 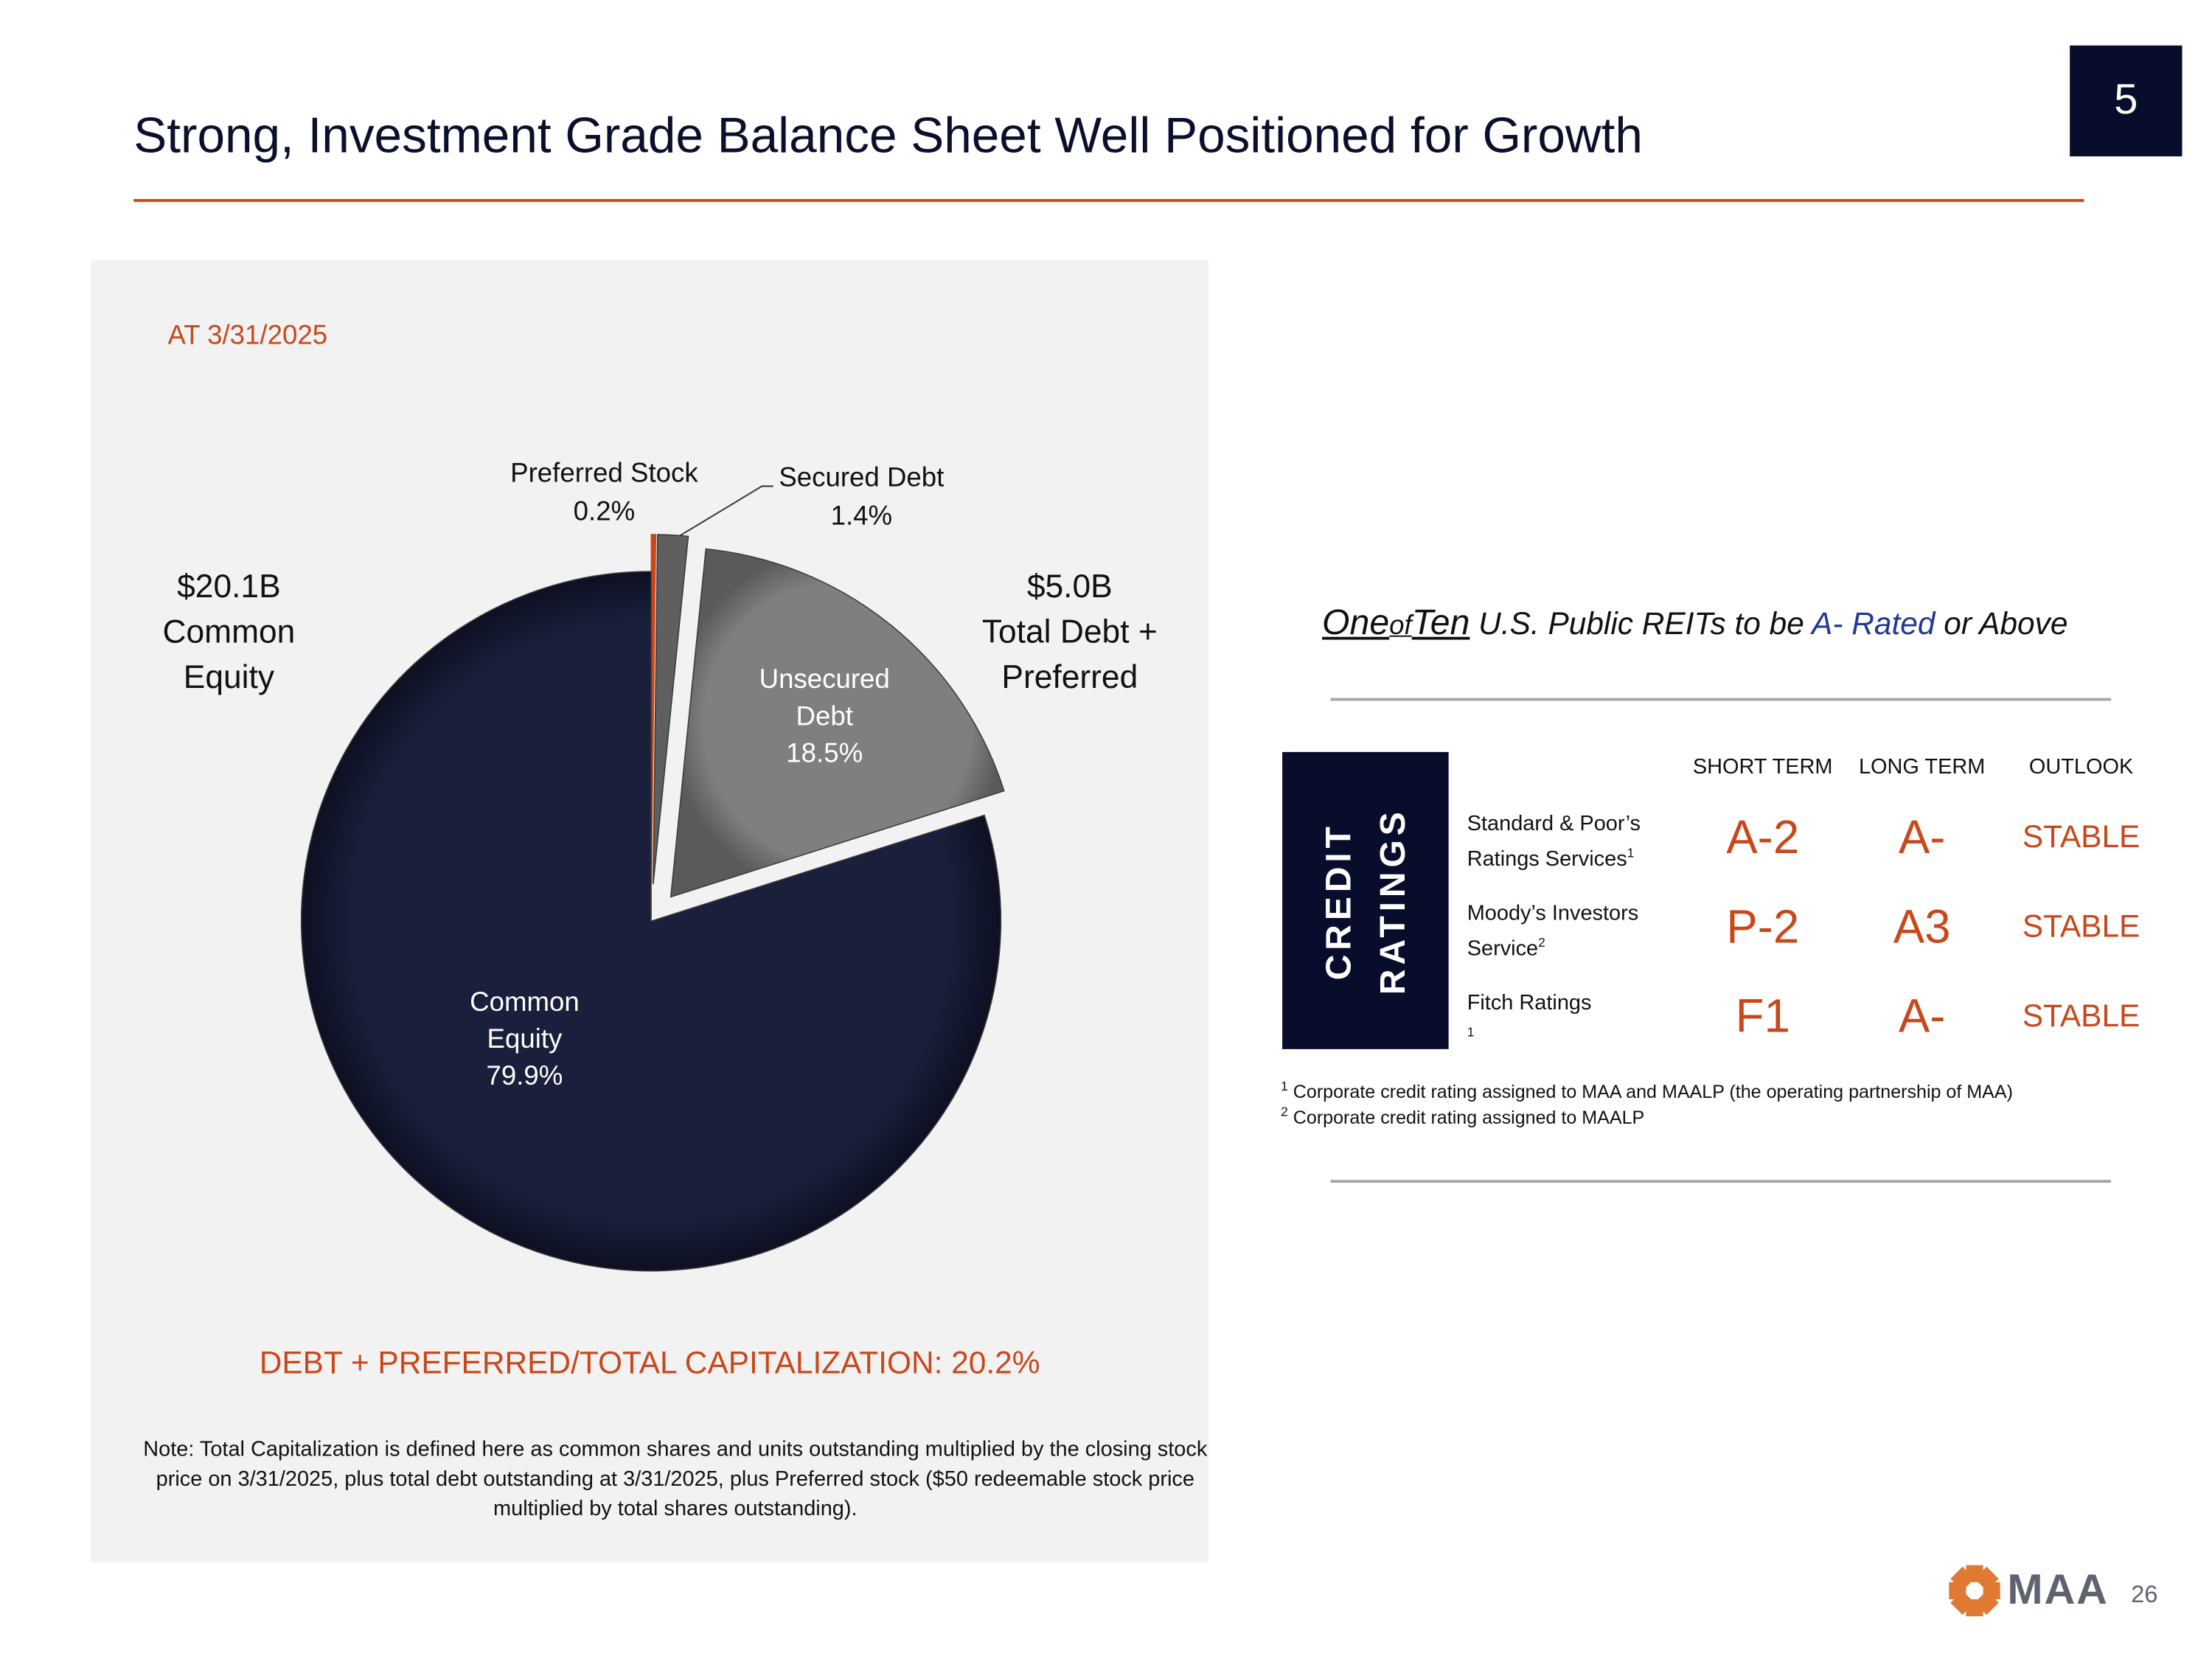 What do you see at coordinates (1356, 622) in the screenshot?
I see `tagline-one: One` at bounding box center [1356, 622].